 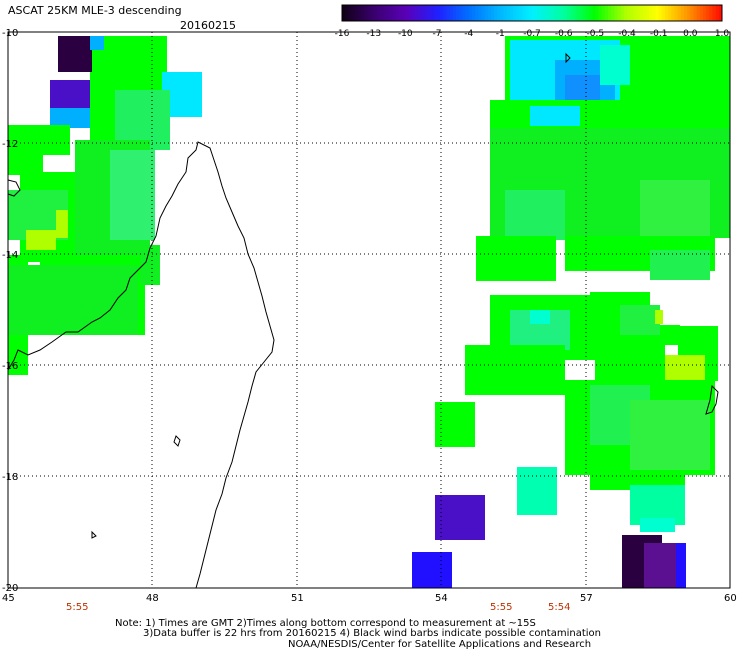 What do you see at coordinates (468, 34) in the screenshot?
I see `colorbar-label: -4` at bounding box center [468, 34].